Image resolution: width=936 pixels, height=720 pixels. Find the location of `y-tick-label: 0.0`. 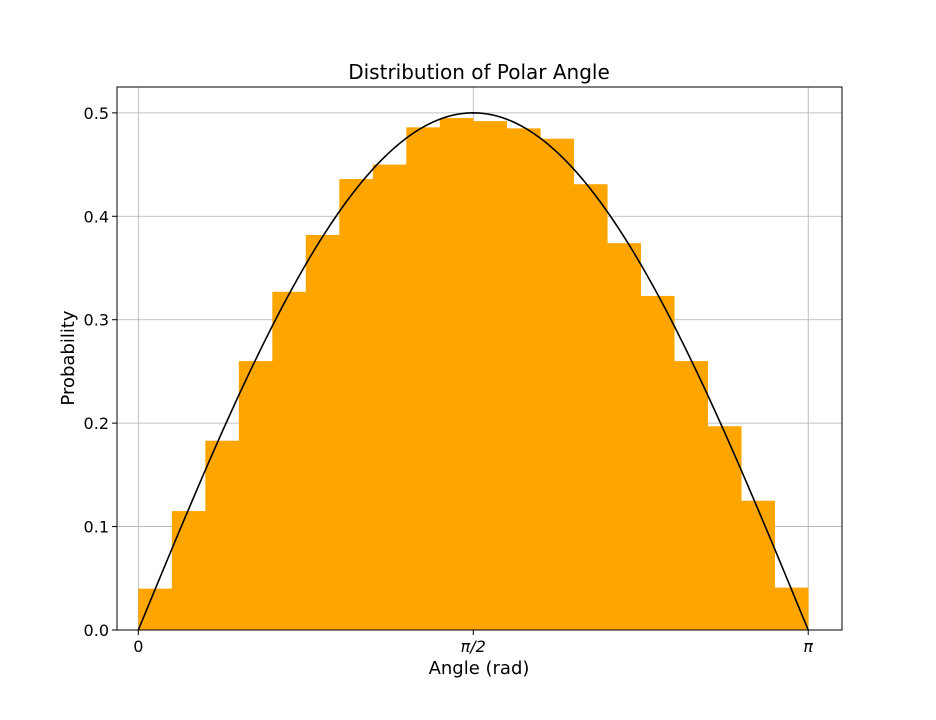

y-tick-label: 0.0 is located at coordinates (96, 630).